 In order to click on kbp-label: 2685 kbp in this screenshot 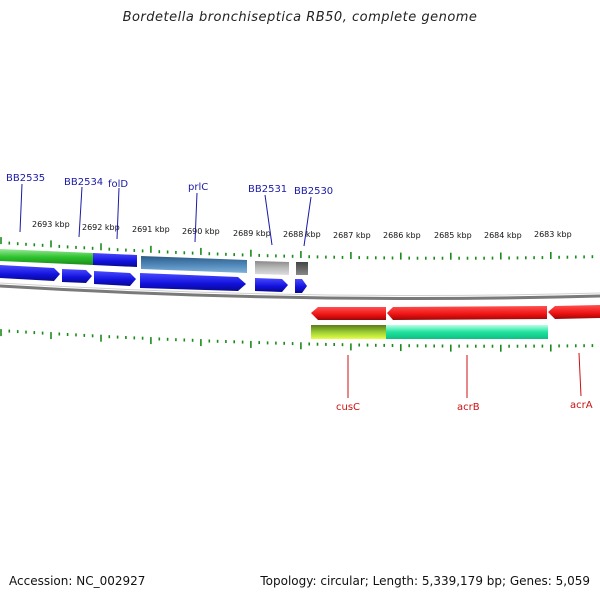, I will do `click(453, 235)`.